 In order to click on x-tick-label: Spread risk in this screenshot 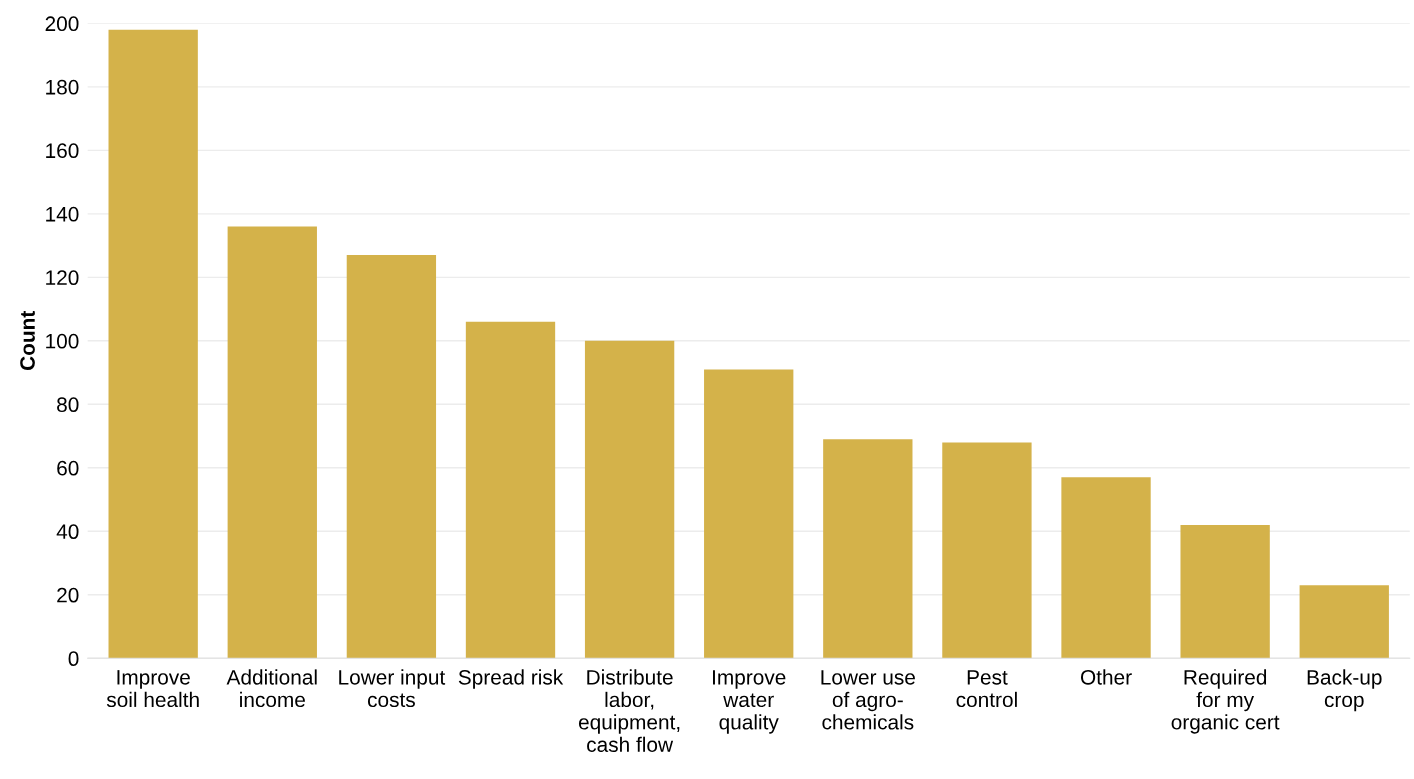, I will do `click(511, 679)`.